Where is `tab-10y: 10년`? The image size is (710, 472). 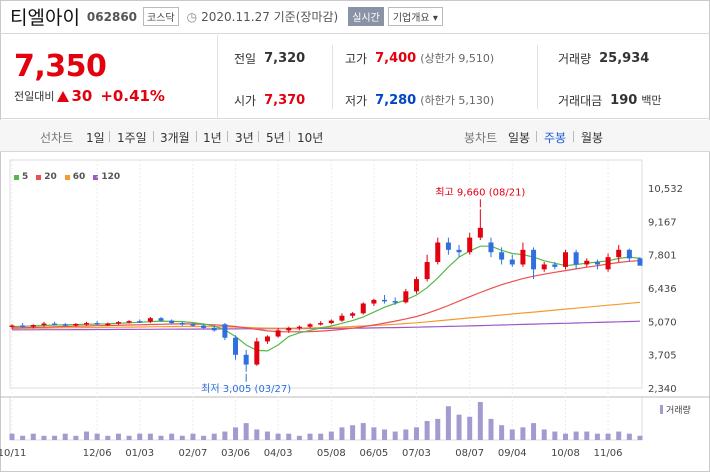 tab-10y: 10년 is located at coordinates (310, 138).